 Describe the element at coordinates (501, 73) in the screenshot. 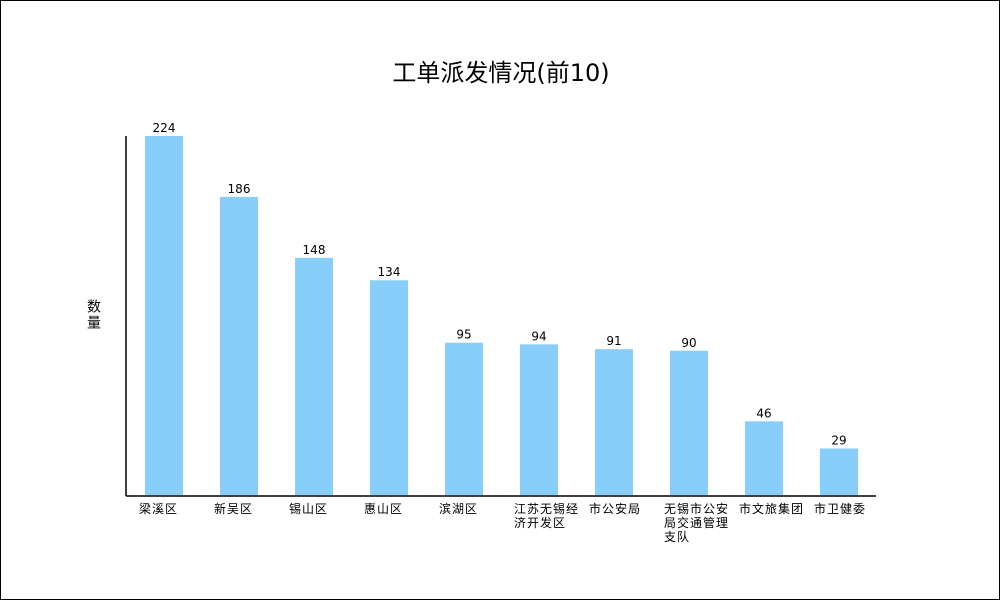

I see `chart-title: 工单派发情况(前10)` at that location.